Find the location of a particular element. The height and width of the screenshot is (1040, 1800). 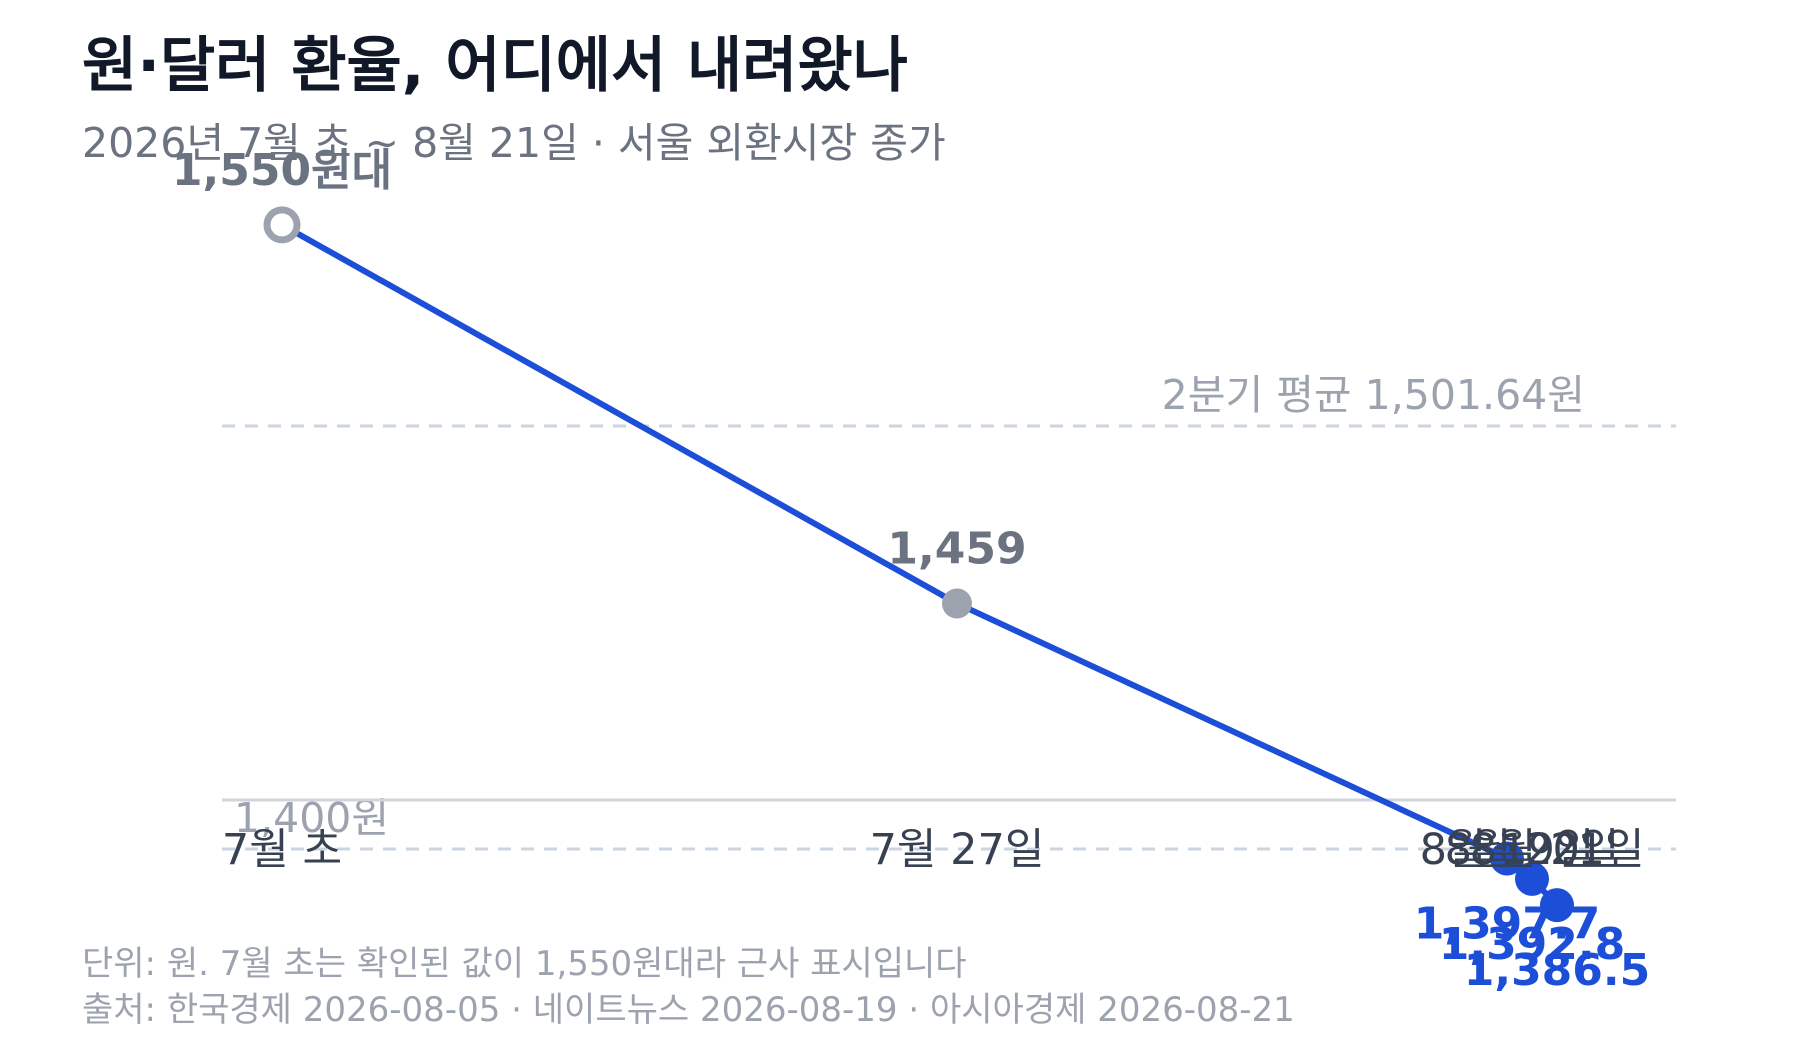

reference-line-label: 1,400원 is located at coordinates (311, 818).